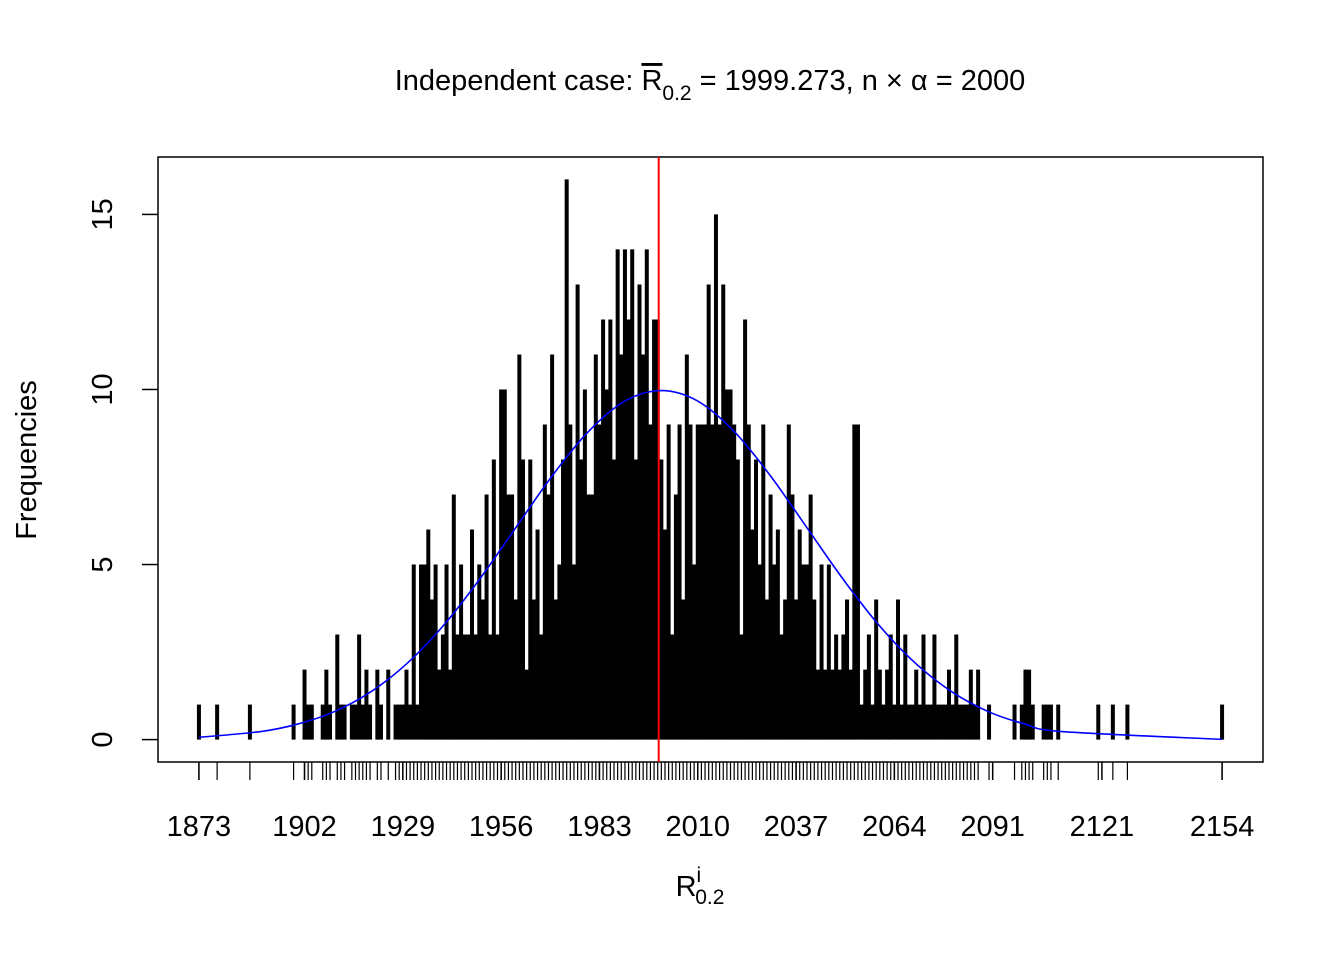  Describe the element at coordinates (27, 460) in the screenshot. I see `y-axis-label: Frequencies` at that location.